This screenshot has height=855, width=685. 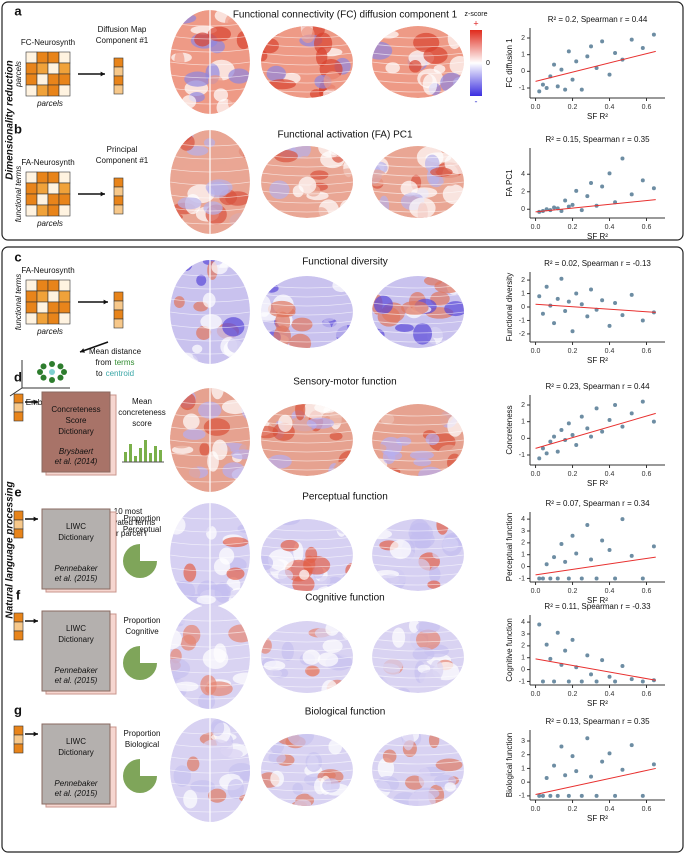 I want to click on schematic-text: Pennebaker, so click(x=75, y=783).